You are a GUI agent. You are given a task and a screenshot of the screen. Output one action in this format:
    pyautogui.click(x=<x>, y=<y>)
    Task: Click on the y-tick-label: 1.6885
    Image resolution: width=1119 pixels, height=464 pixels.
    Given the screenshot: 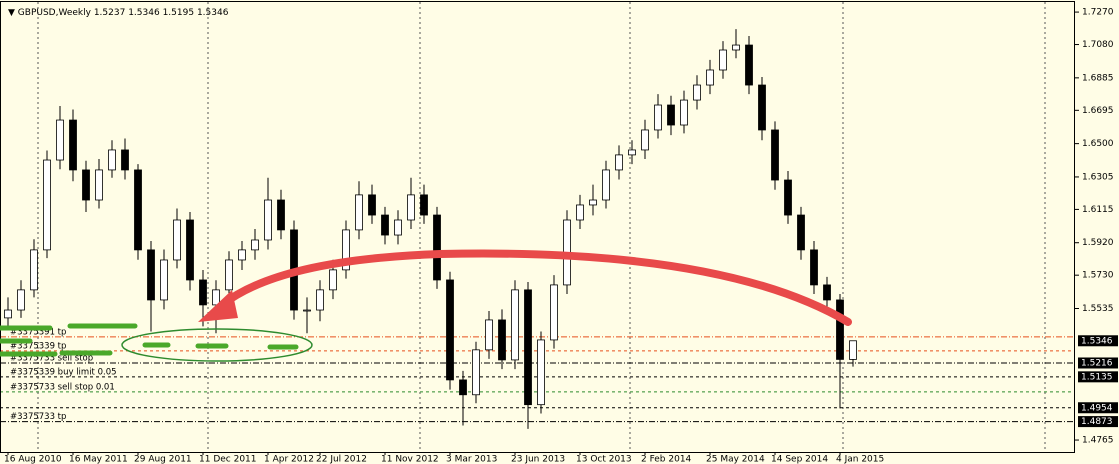 What is the action you would take?
    pyautogui.click(x=1098, y=78)
    